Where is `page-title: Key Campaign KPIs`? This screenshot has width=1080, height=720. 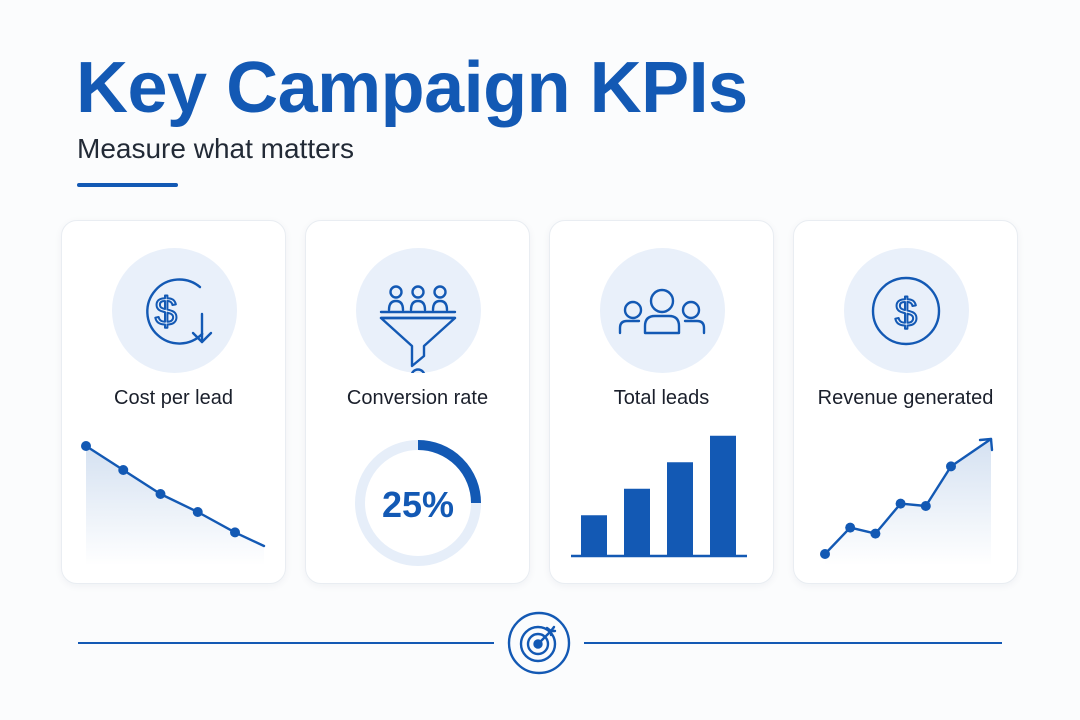 page-title: Key Campaign KPIs is located at coordinates (412, 88).